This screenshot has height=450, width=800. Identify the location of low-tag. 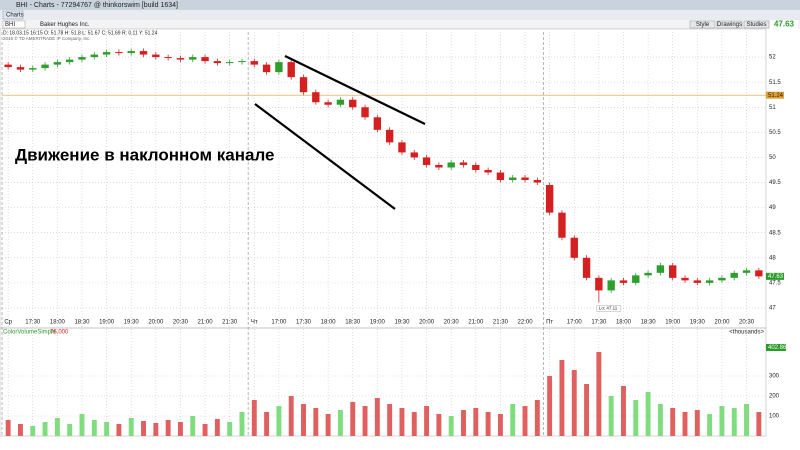
(609, 308).